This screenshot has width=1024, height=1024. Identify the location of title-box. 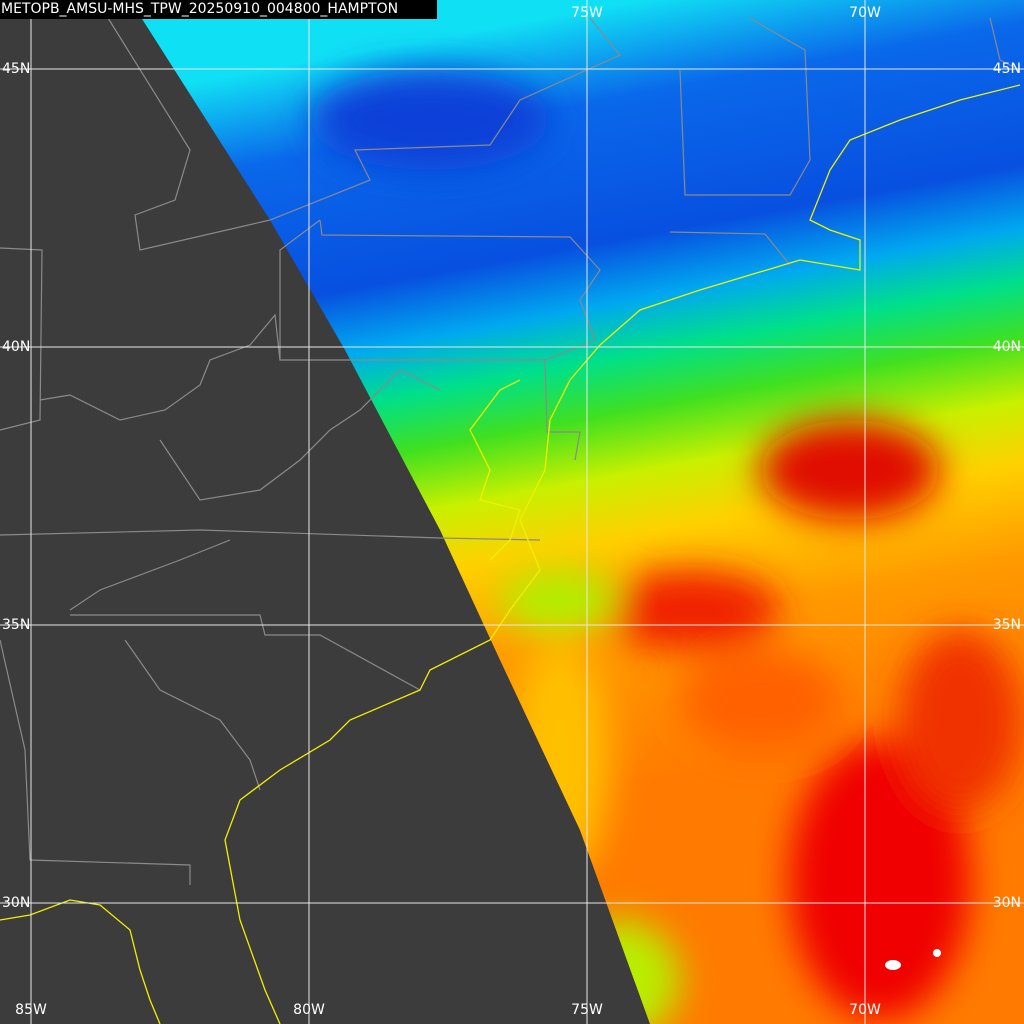
(218, 9).